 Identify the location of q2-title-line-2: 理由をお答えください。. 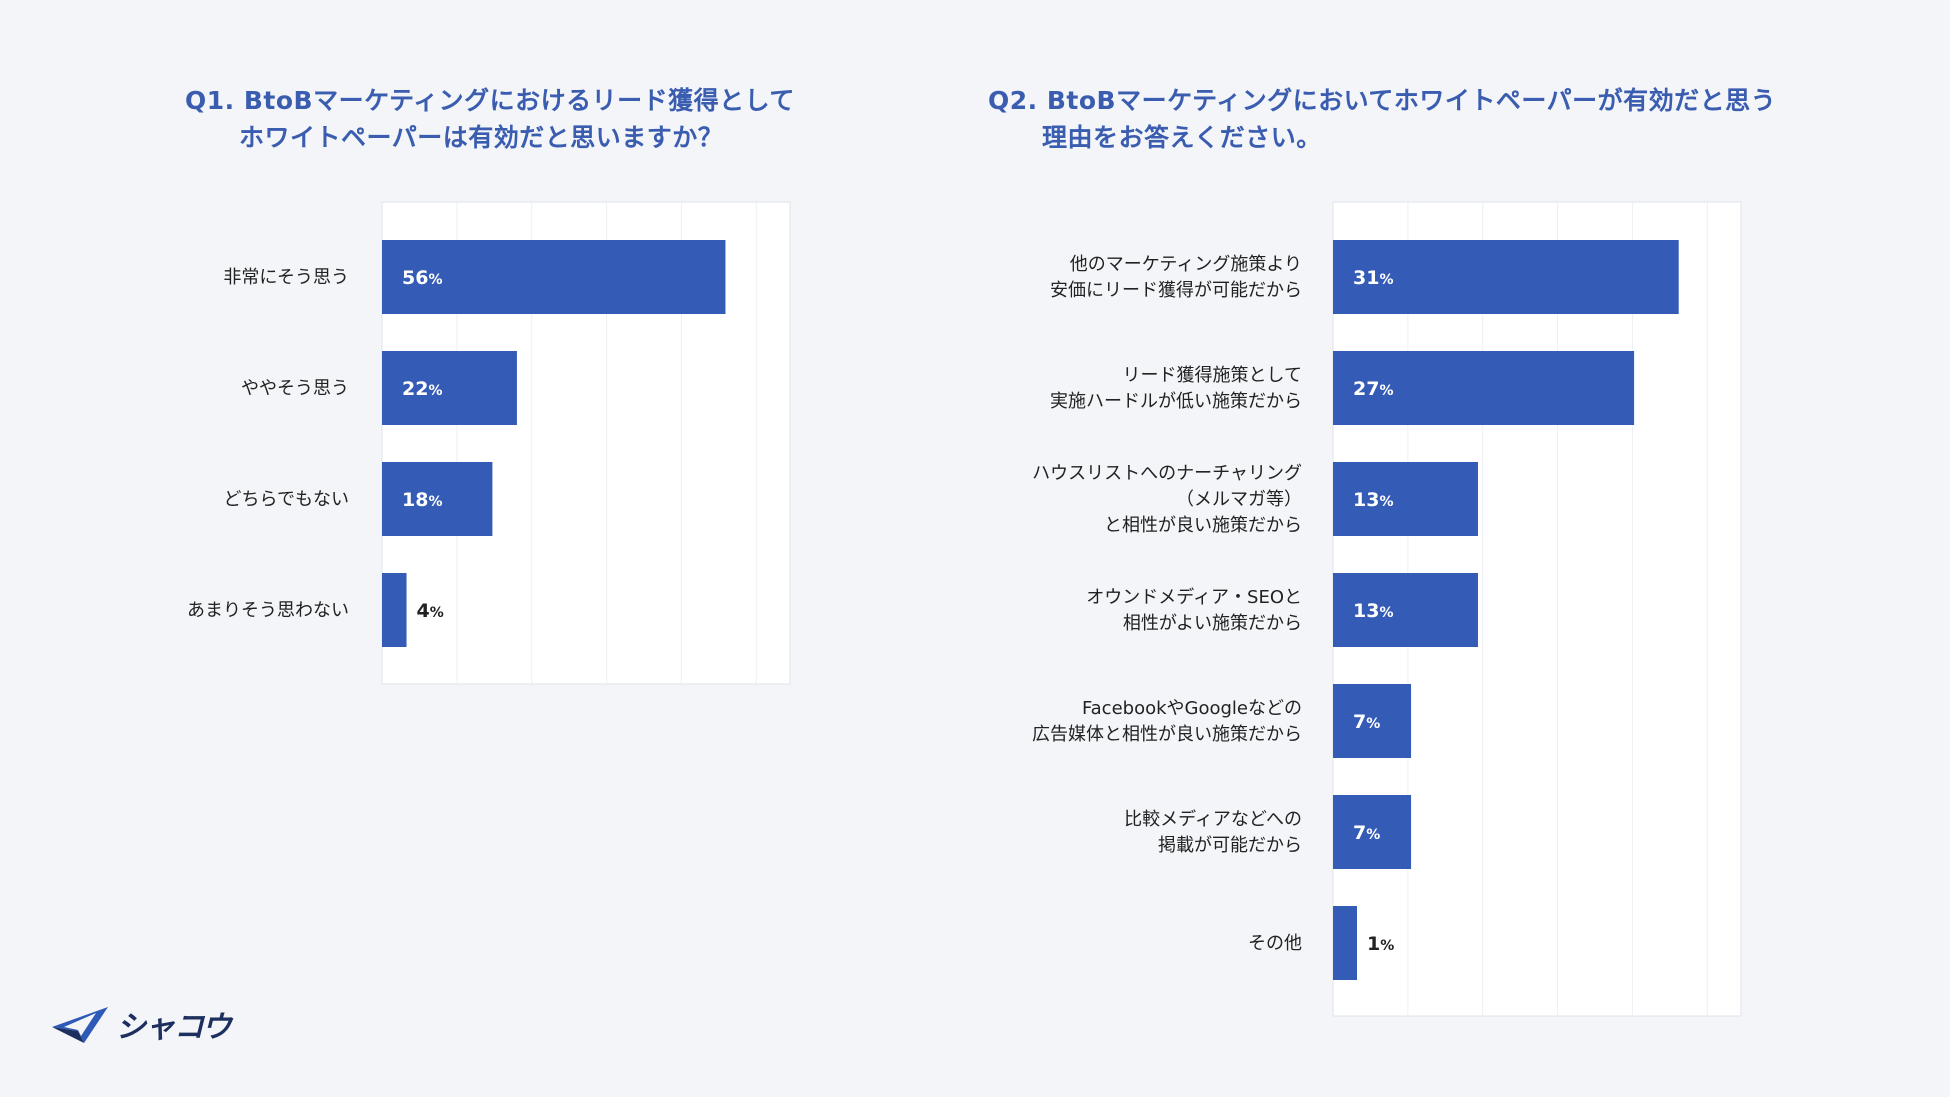
(1182, 137).